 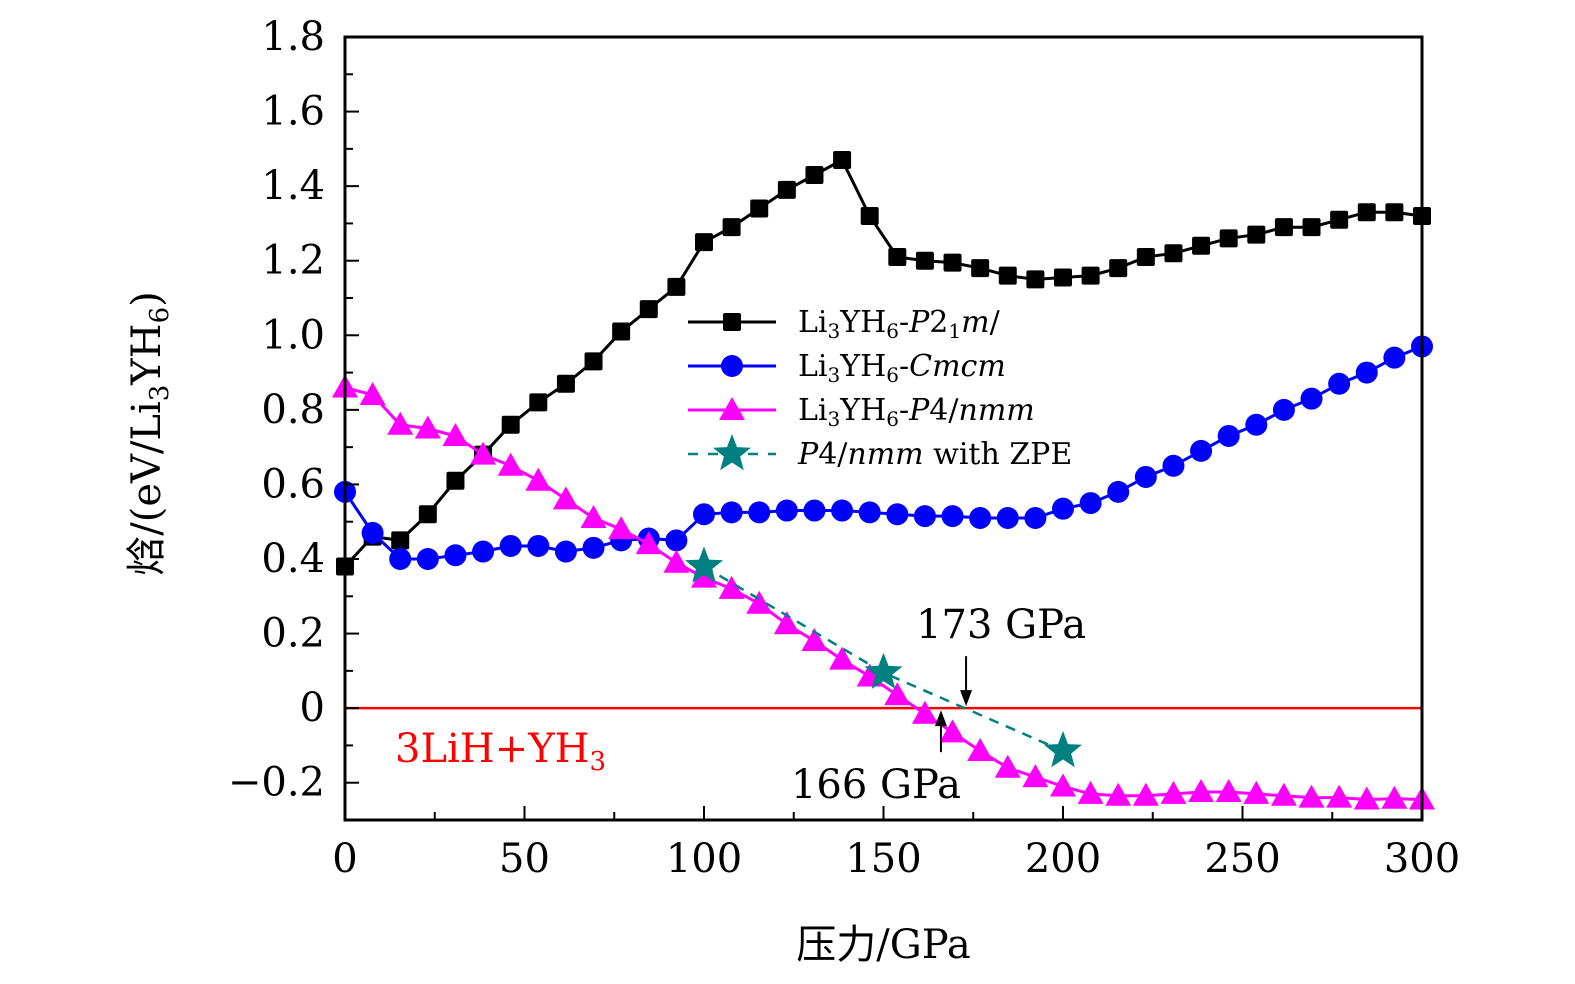 What do you see at coordinates (732, 366) in the screenshot?
I see `legend-marker-circle` at bounding box center [732, 366].